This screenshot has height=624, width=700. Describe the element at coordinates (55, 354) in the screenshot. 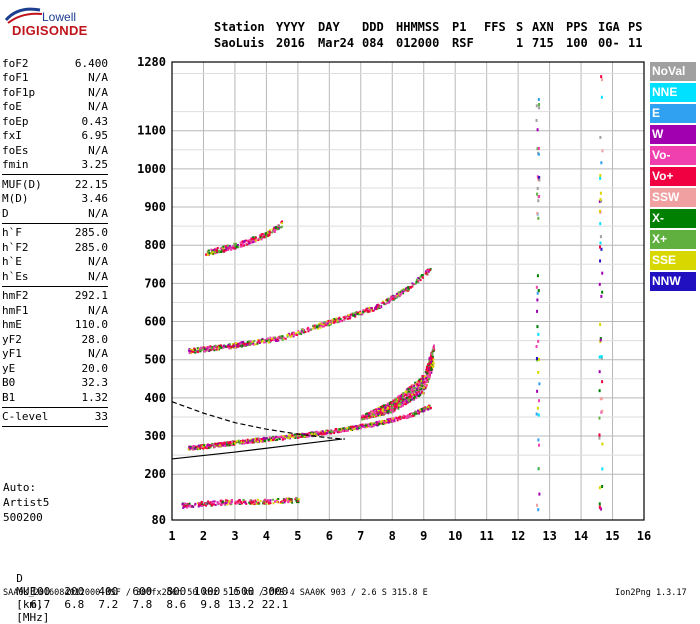

I see `param-row: yF1 N/A` at that location.